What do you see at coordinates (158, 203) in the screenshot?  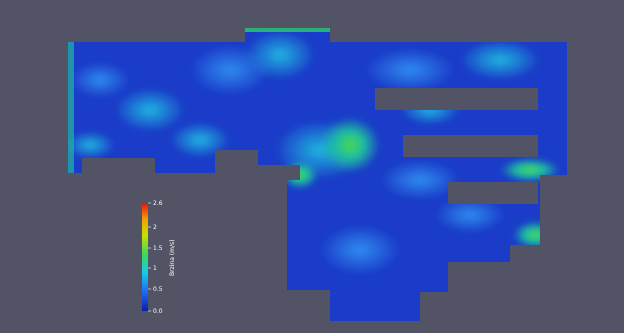 I see `colorbar-tick-label: 2.6` at bounding box center [158, 203].